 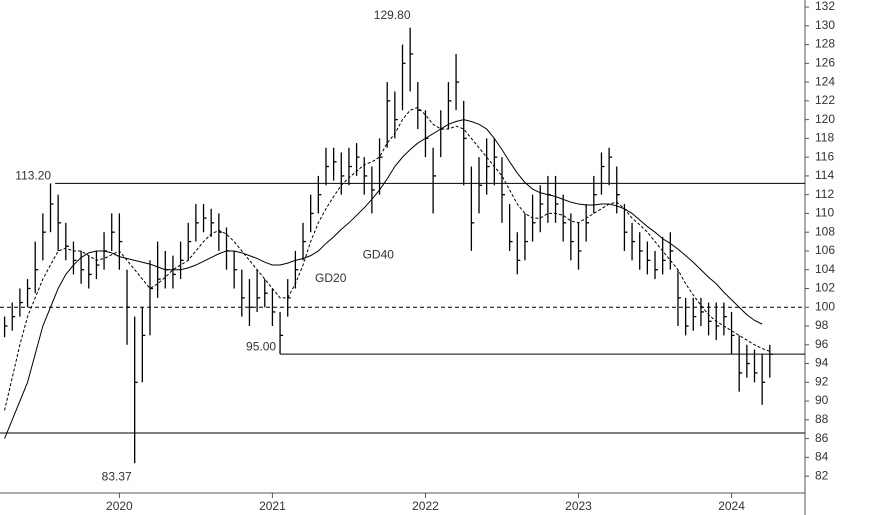 What do you see at coordinates (119, 506) in the screenshot?
I see `x-tick-label: 2020` at bounding box center [119, 506].